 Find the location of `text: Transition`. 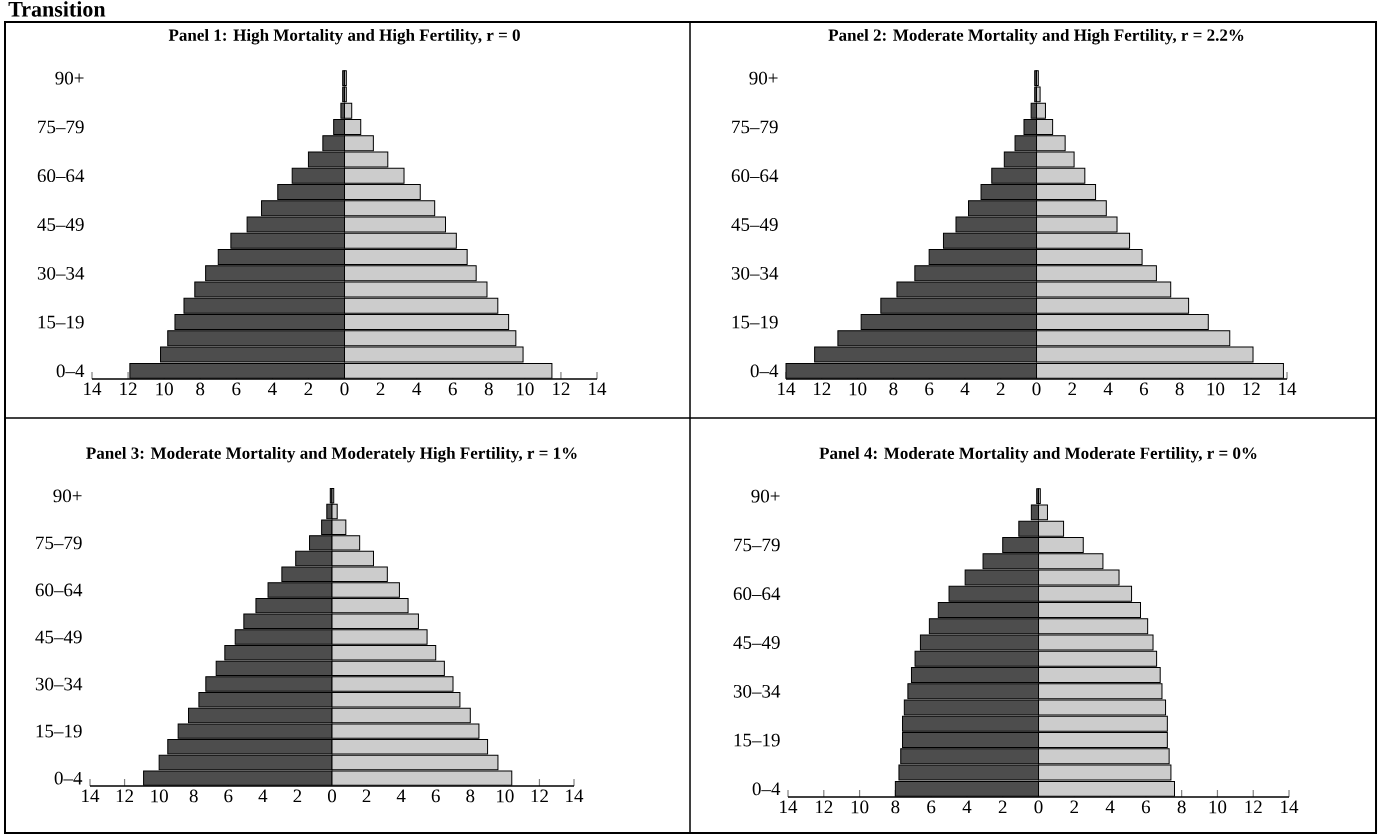

text: Transition is located at coordinates (57, 9).